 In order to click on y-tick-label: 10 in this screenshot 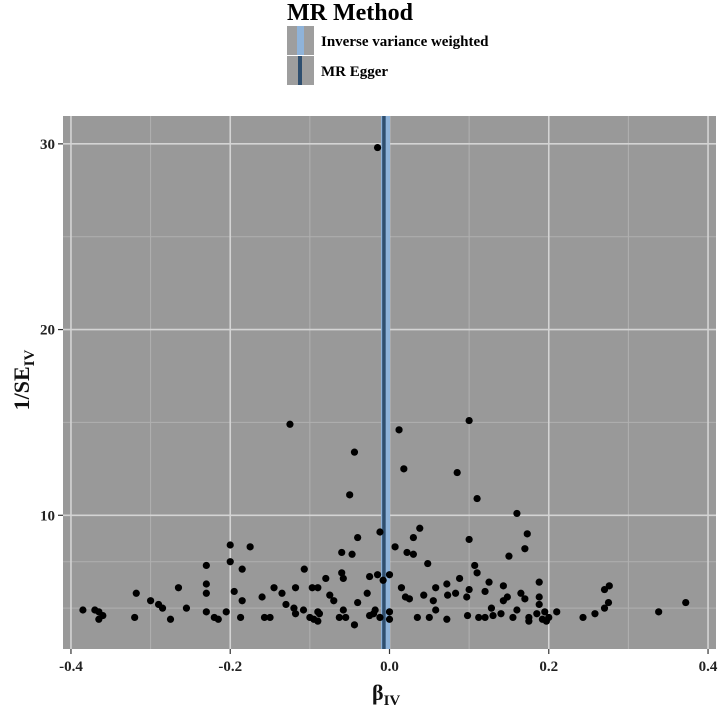, I will do `click(47, 516)`.